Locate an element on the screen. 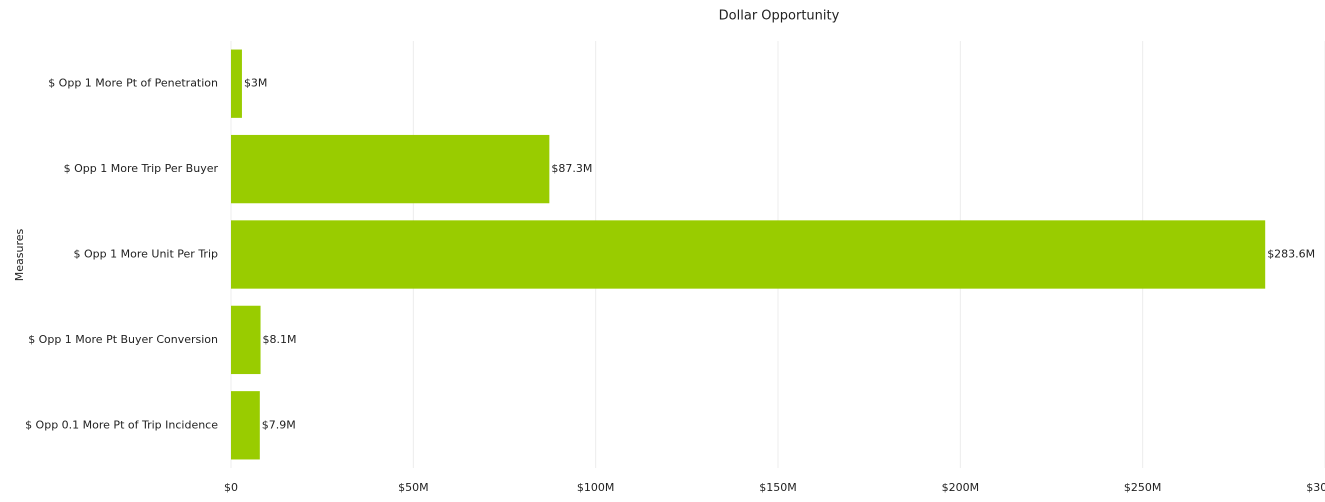  y-tick-label: $ Opp 1 More Unit Per Trip is located at coordinates (146, 254).